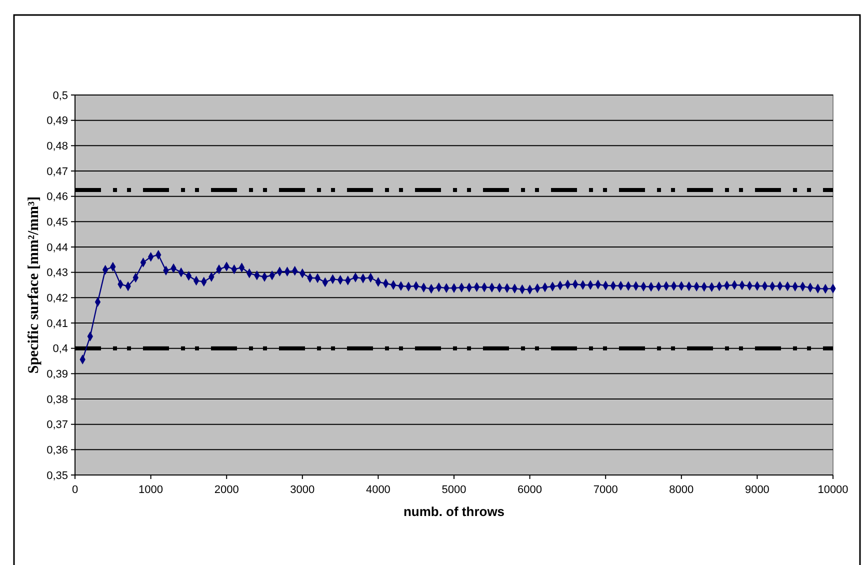 The height and width of the screenshot is (565, 862). Describe the element at coordinates (757, 490) in the screenshot. I see `x-tick-label: 9000` at that location.